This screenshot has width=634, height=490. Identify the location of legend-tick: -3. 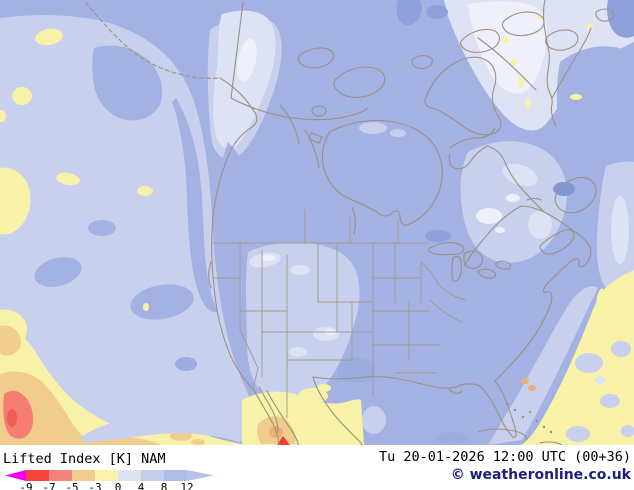
(94, 485).